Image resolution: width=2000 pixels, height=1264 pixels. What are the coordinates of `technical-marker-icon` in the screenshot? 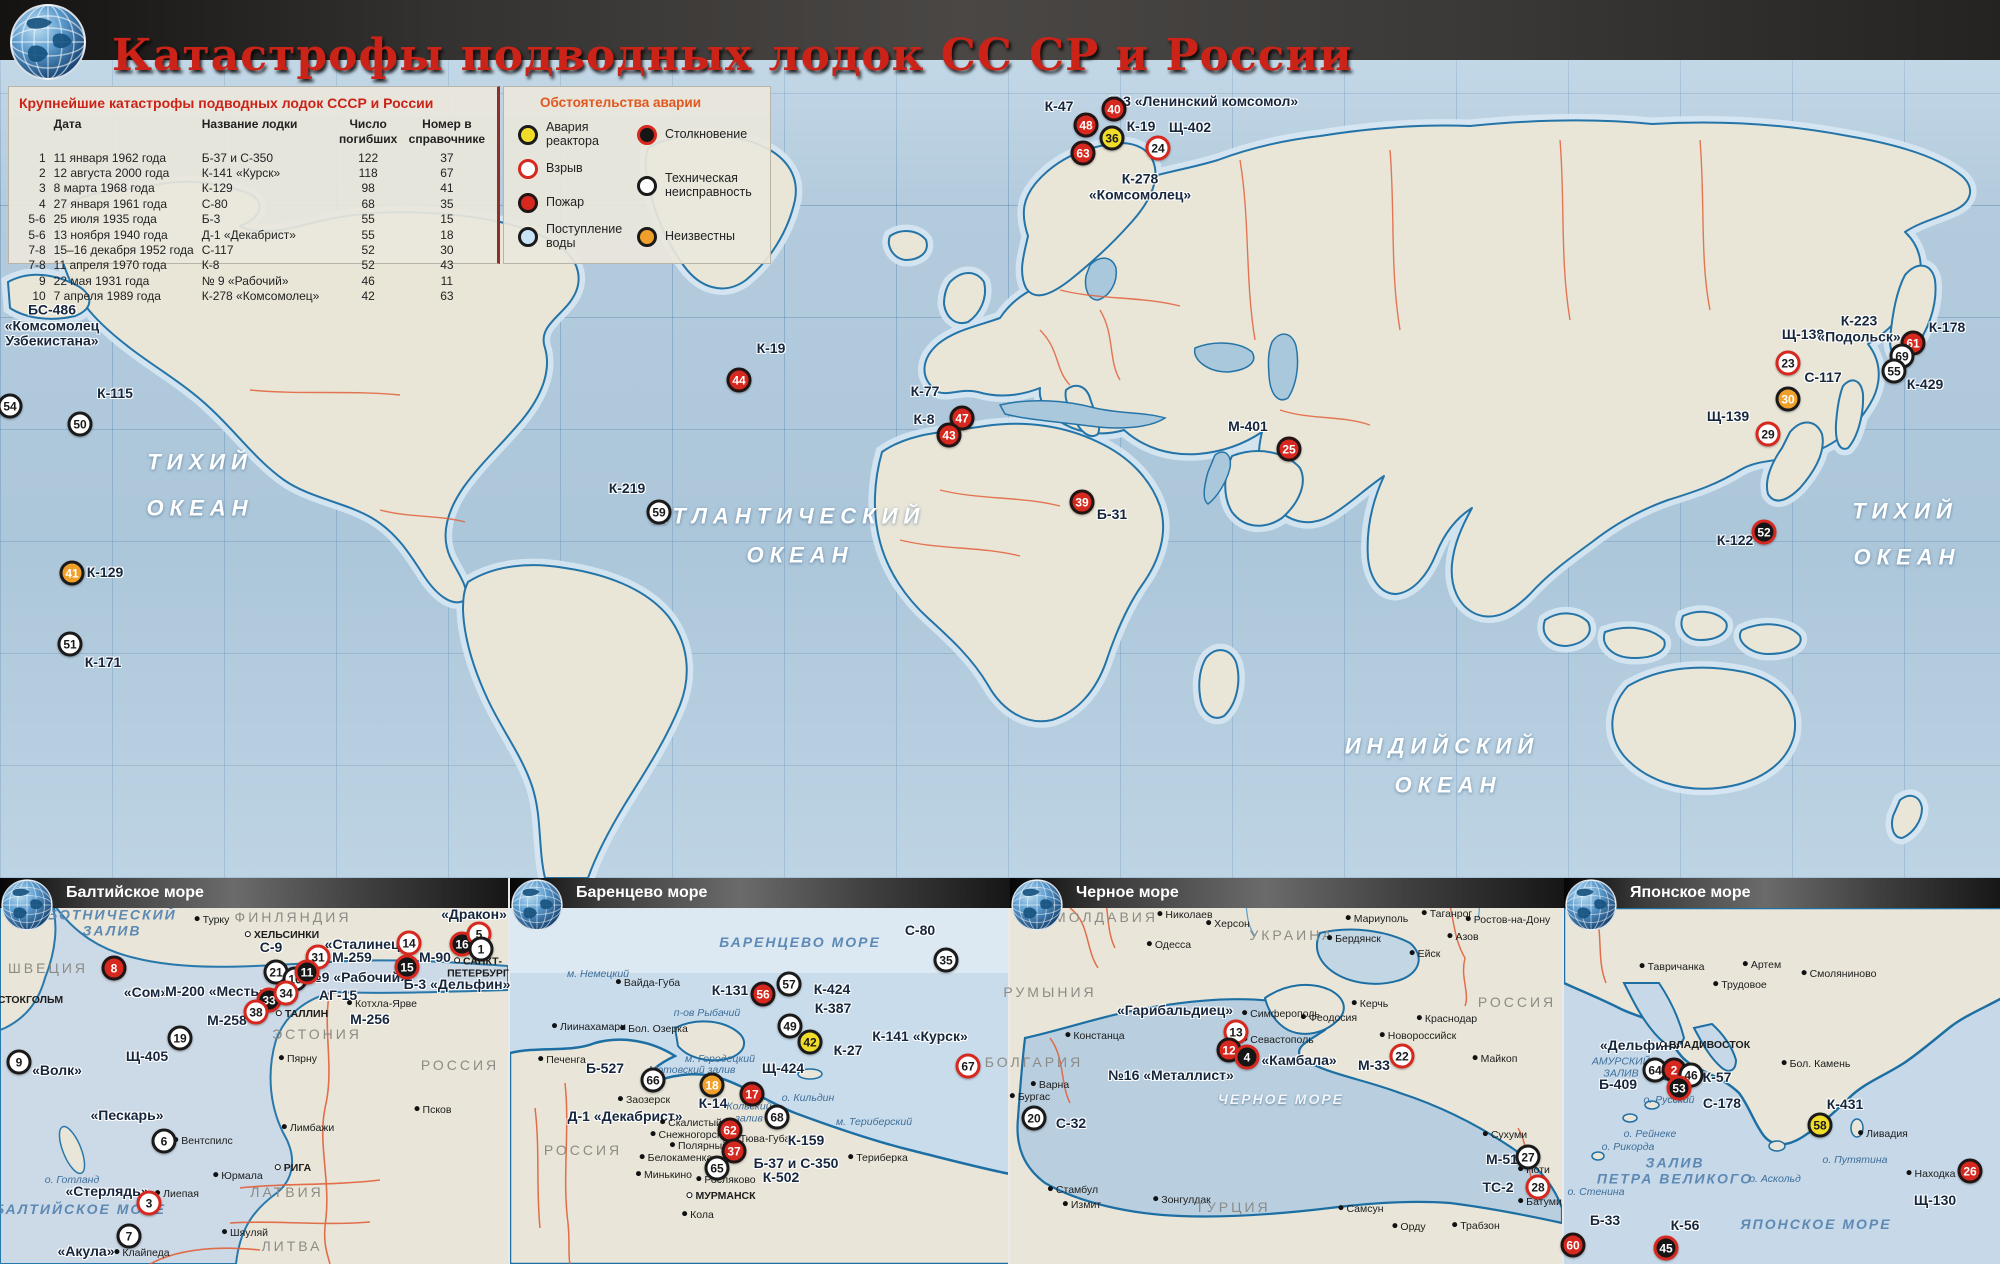 It's located at (647, 186).